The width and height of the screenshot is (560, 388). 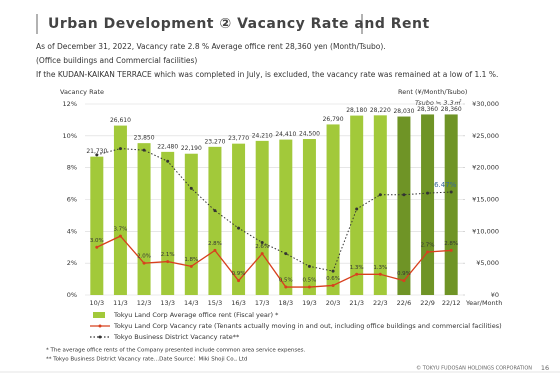 What do you see at coordinates (262, 303) in the screenshot?
I see `x-tick-label: 17/3` at bounding box center [262, 303].